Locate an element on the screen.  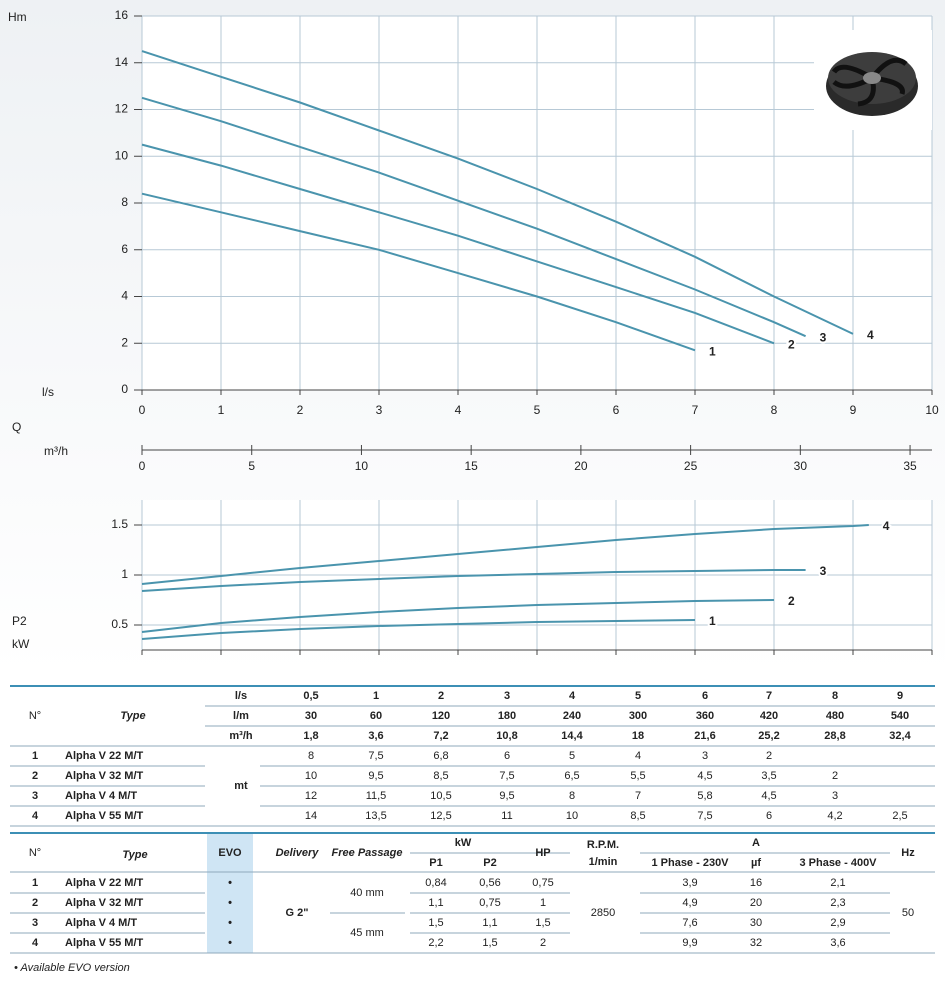
cell: Alpha V 55 M/T is located at coordinates (104, 943).